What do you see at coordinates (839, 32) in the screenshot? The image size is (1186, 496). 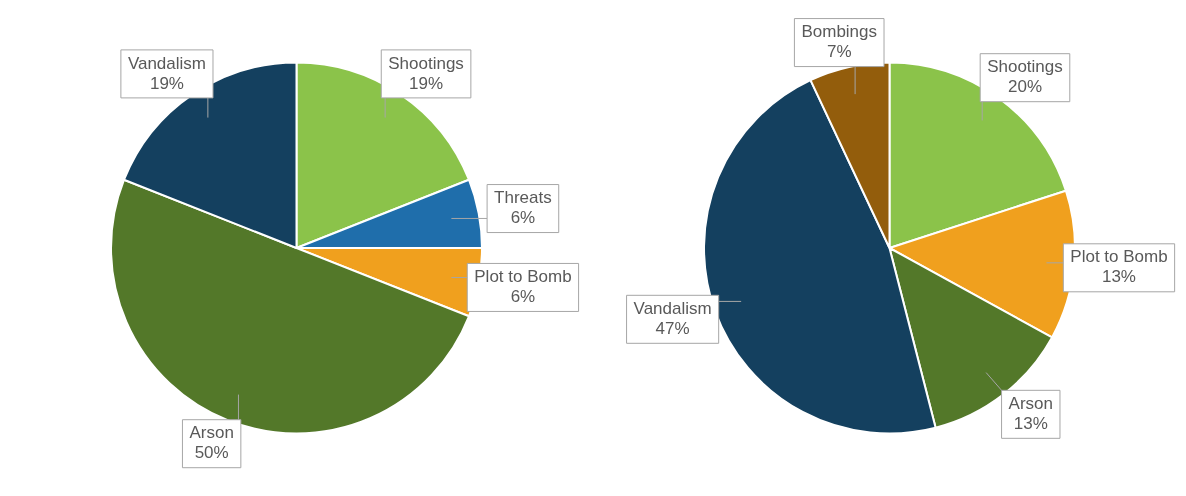 I see `slice-label: Bombings` at bounding box center [839, 32].